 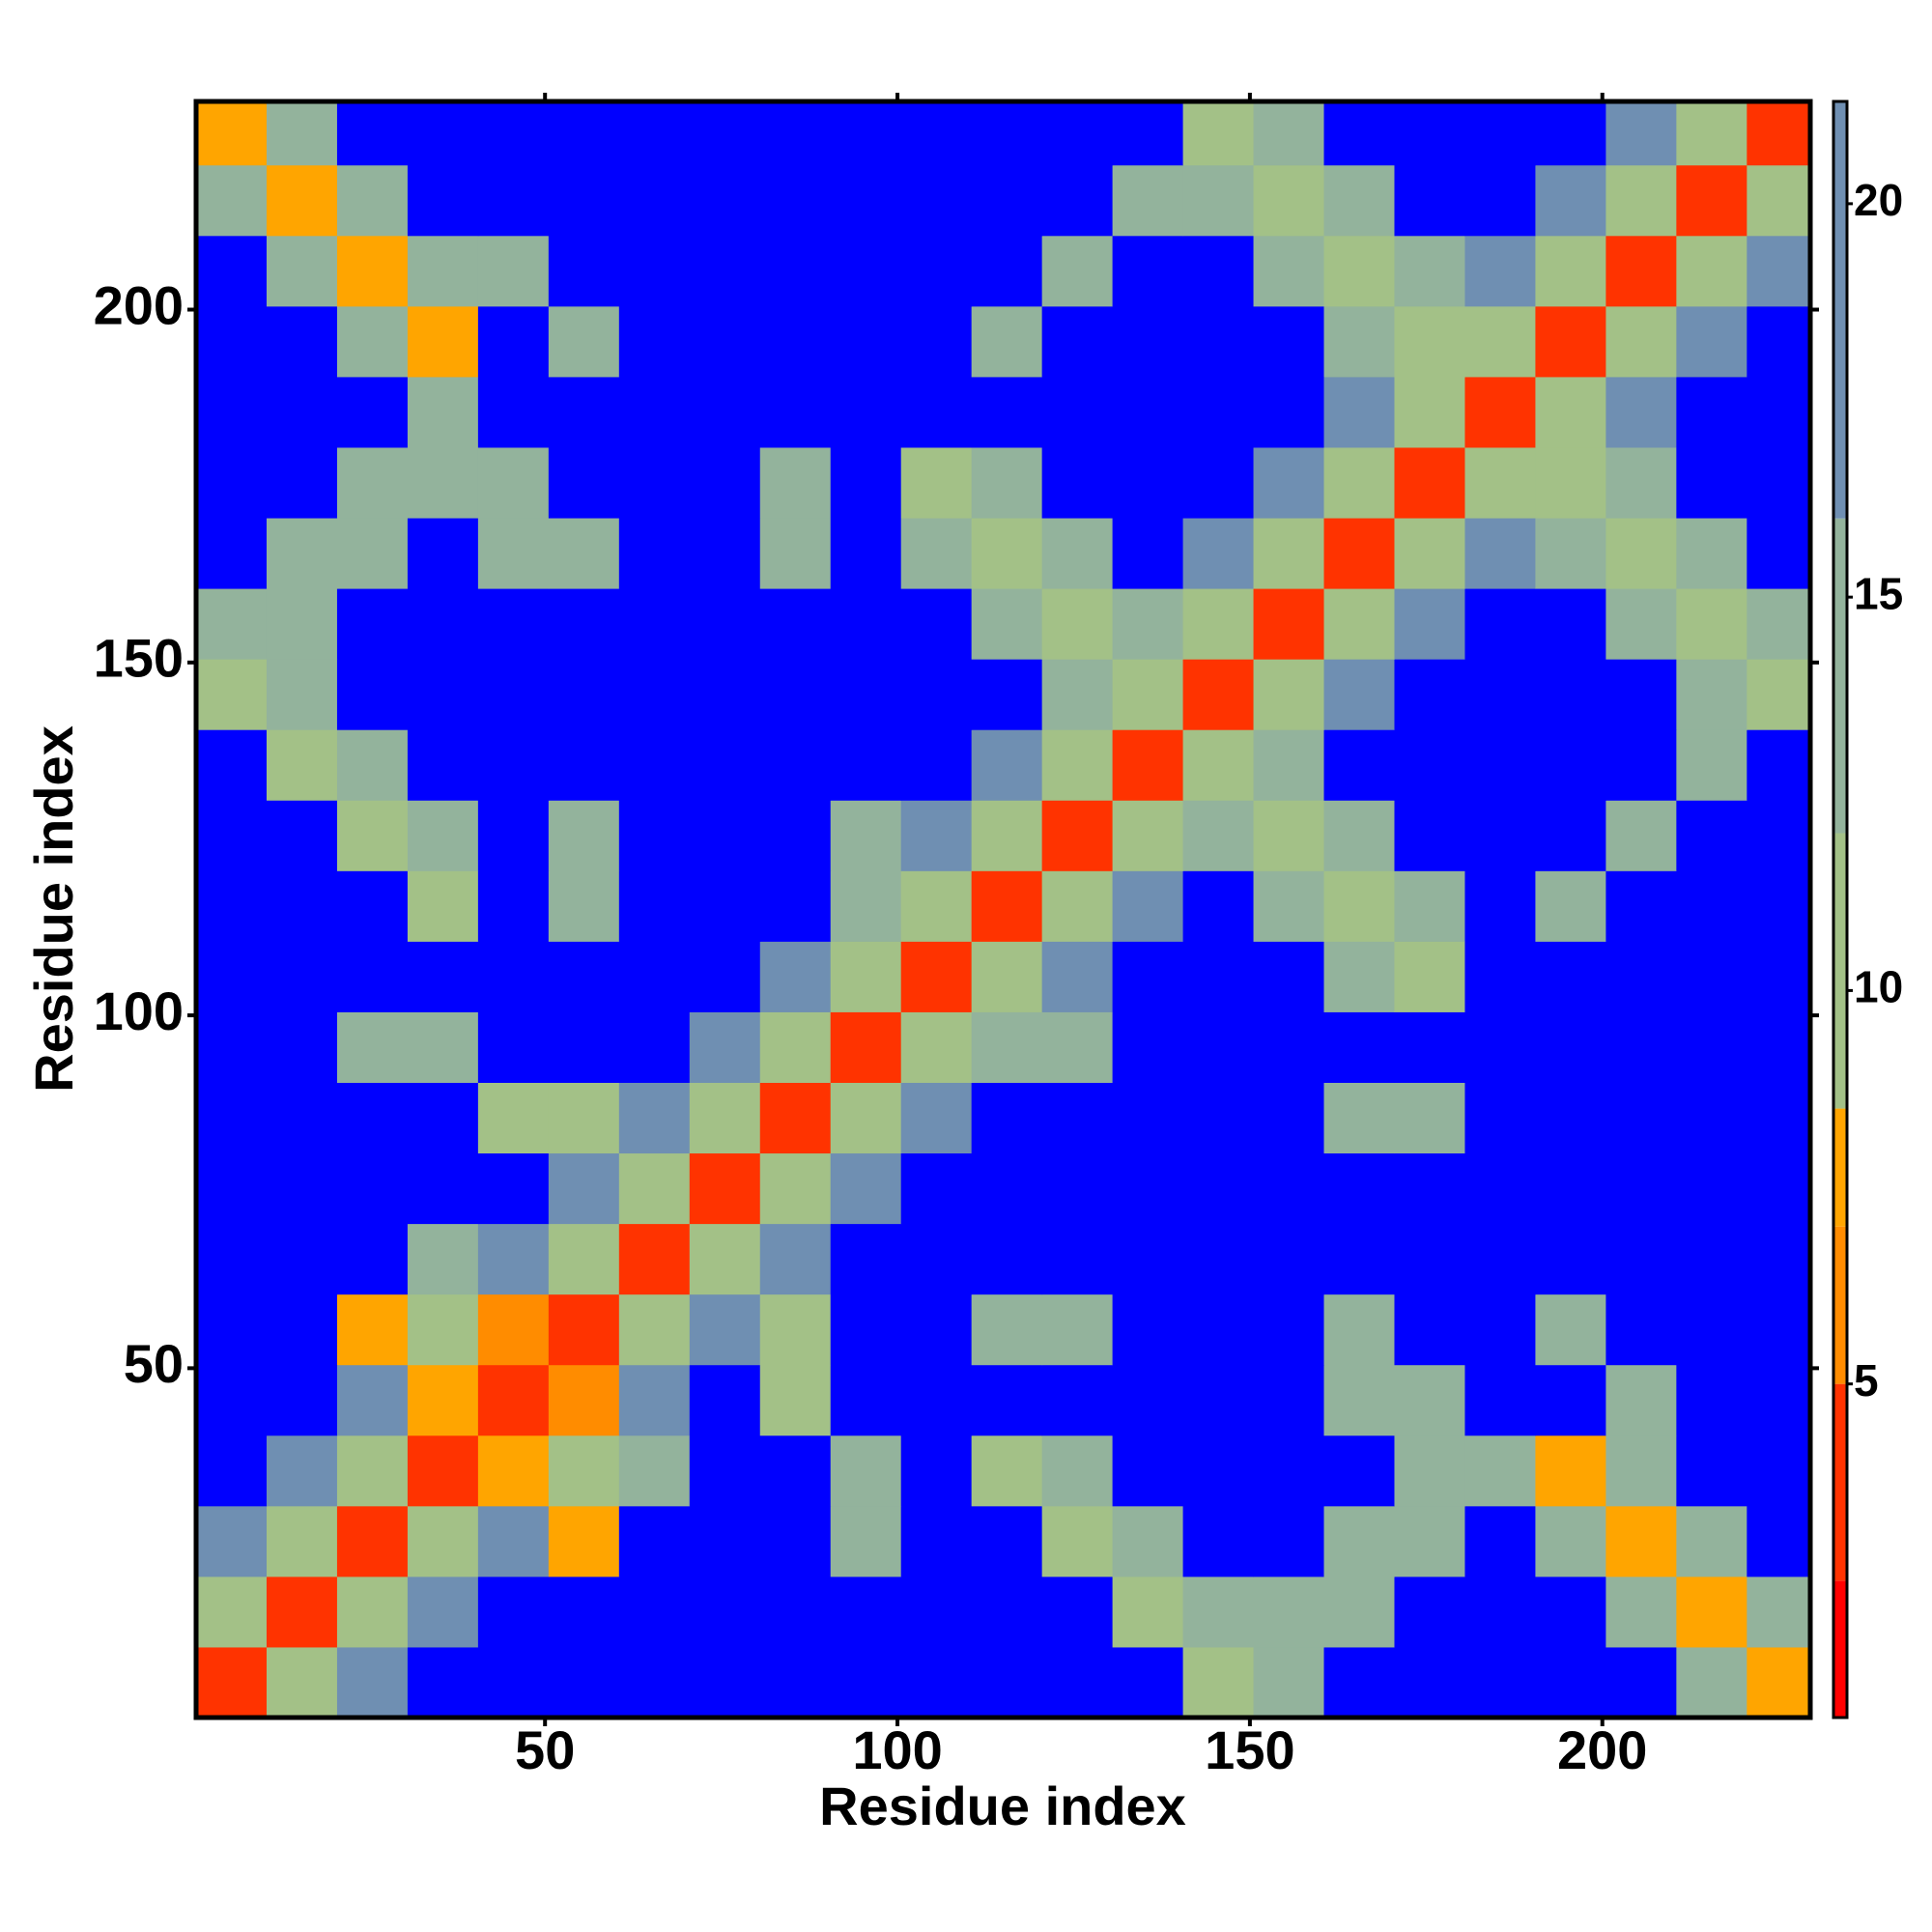 What do you see at coordinates (1840, 909) in the screenshot?
I see `colorbar-frame` at bounding box center [1840, 909].